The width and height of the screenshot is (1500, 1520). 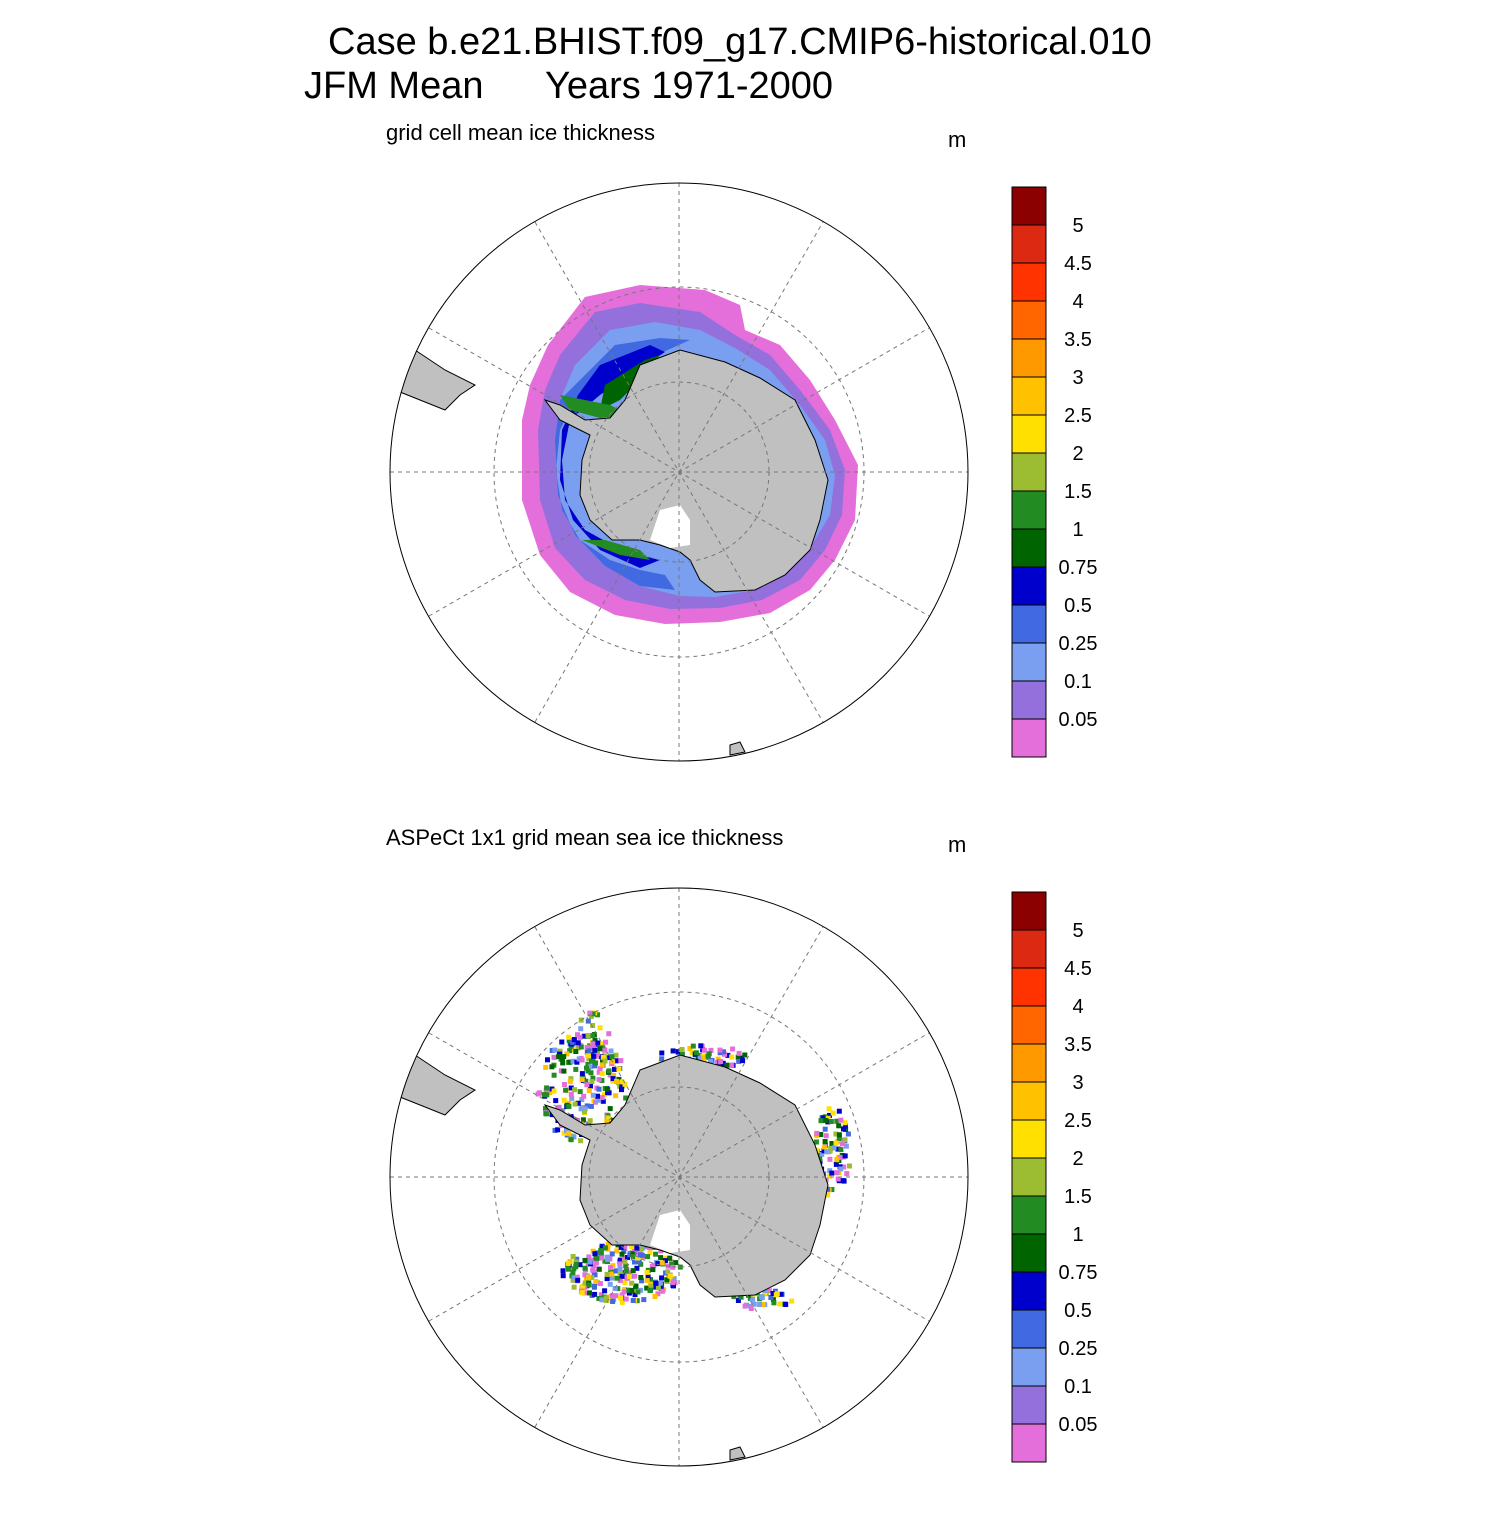 What do you see at coordinates (1078, 1197) in the screenshot?
I see `colorbar-label: 1.5` at bounding box center [1078, 1197].